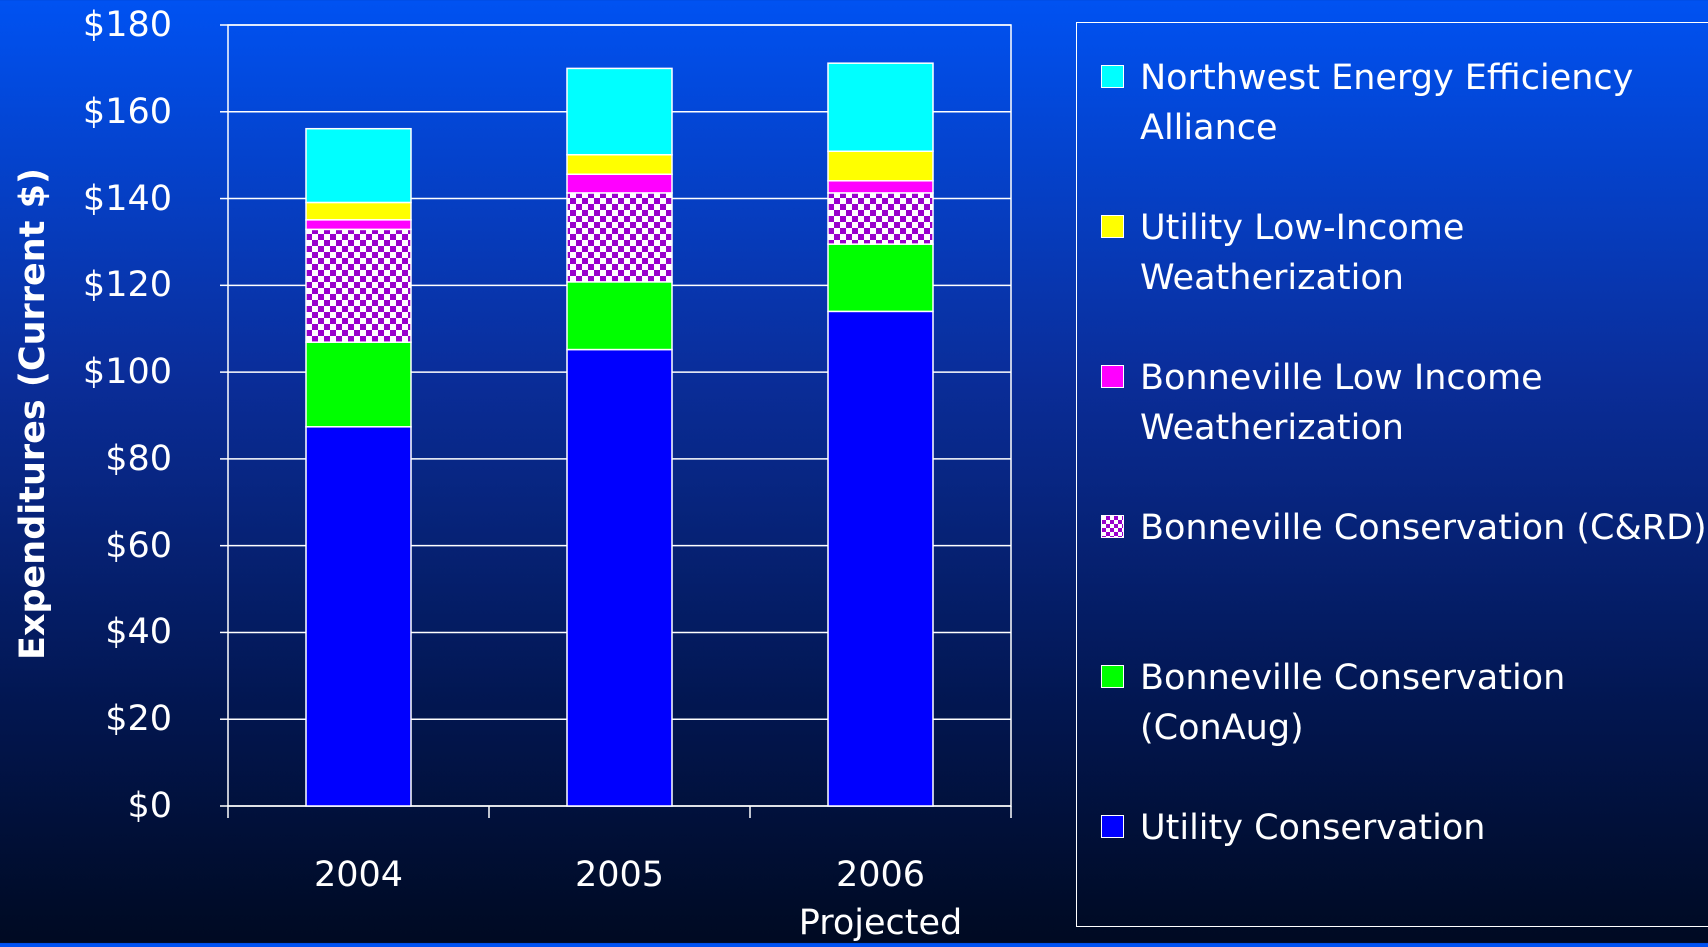  What do you see at coordinates (1353, 703) in the screenshot?
I see `legend-label: Bonneville Conservation (ConAug)` at bounding box center [1353, 703].